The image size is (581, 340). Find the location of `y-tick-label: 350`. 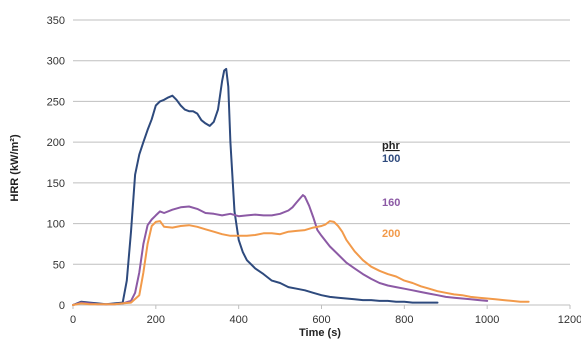

y-tick-label: 350 is located at coordinates (56, 21).